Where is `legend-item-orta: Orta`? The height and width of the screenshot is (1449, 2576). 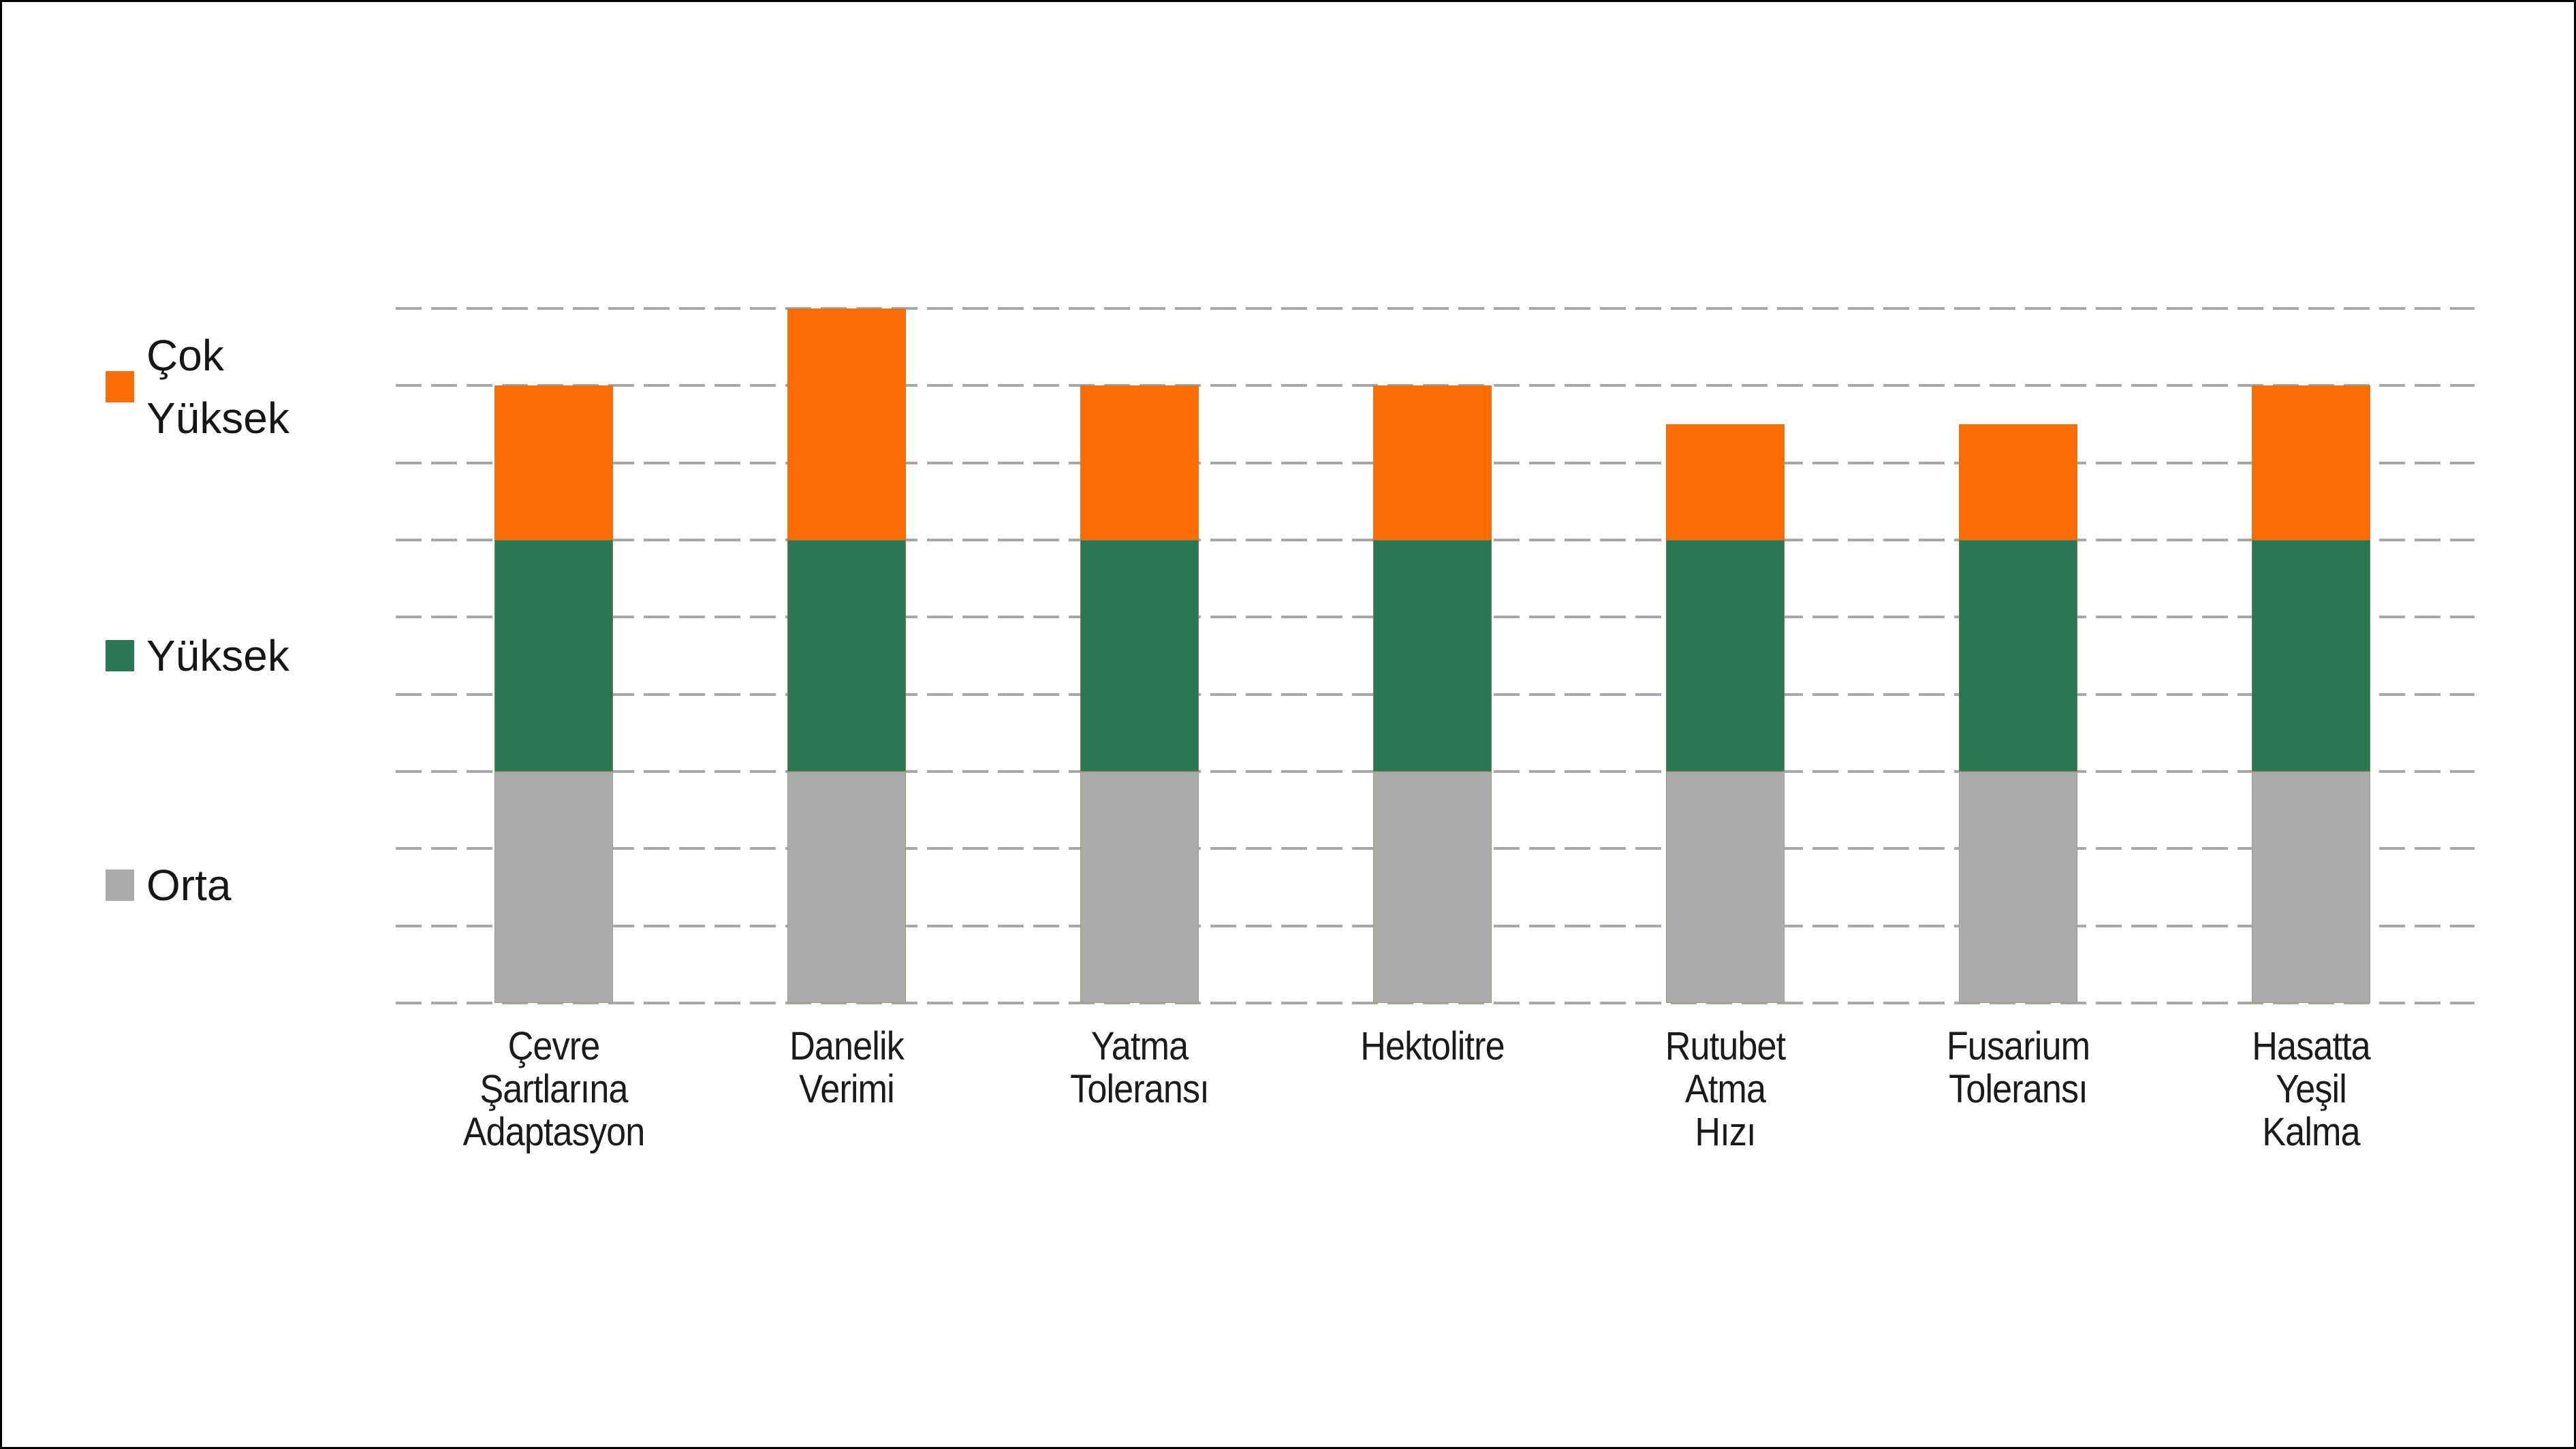
legend-item-orta: Orta is located at coordinates (168, 886).